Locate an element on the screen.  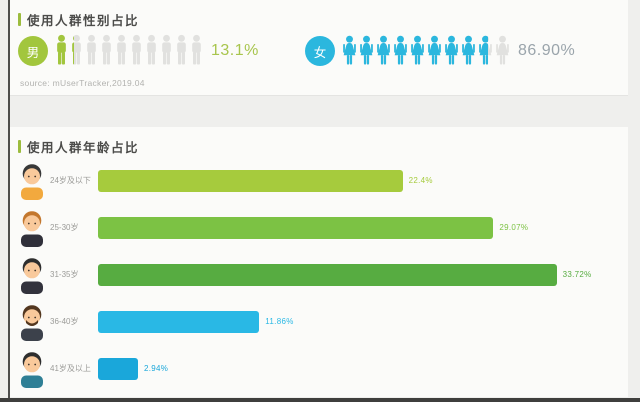
female-badge: 女 is located at coordinates (320, 51).